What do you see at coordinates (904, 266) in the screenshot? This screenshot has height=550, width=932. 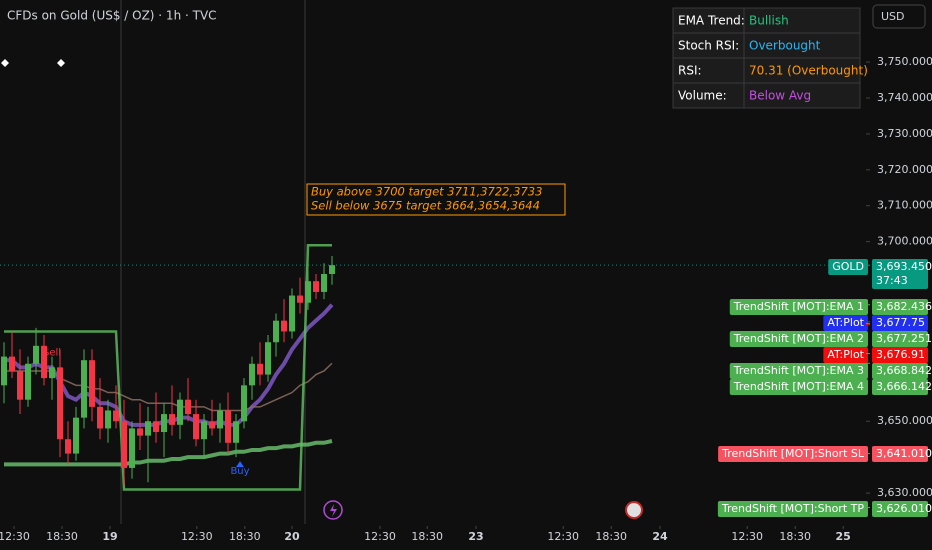 I see `price-label-value: 3,693.450` at bounding box center [904, 266].